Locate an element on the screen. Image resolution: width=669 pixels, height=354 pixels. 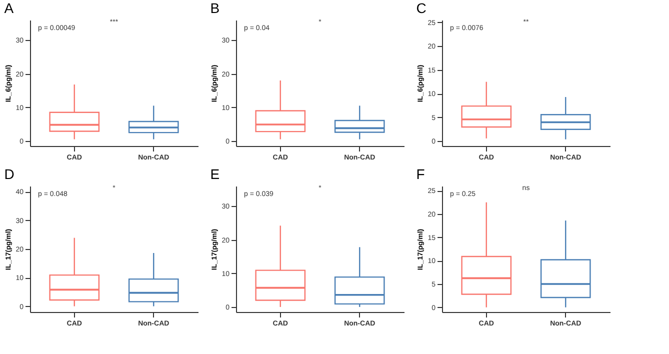
chart-title: E is located at coordinates (215, 174).